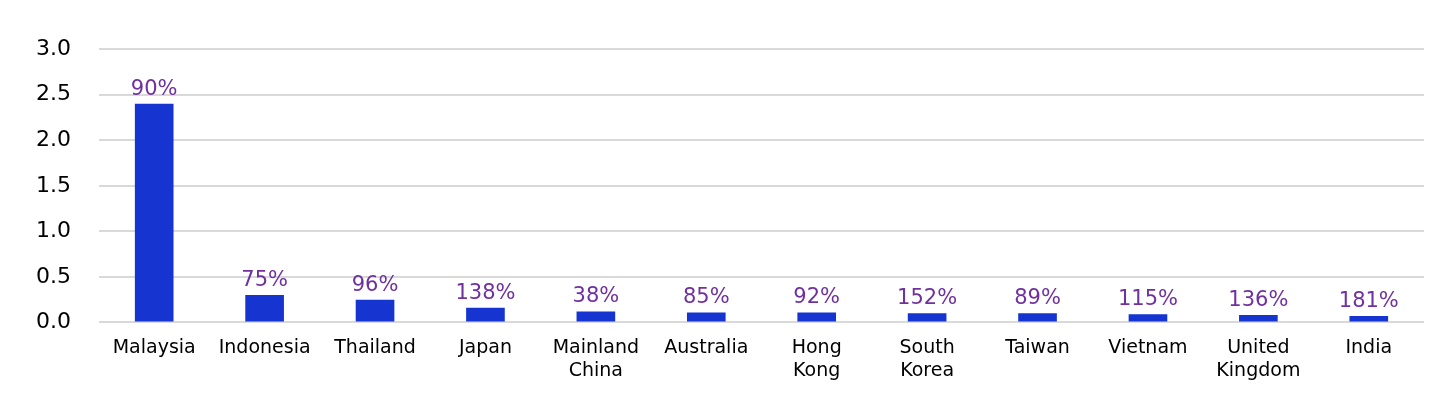 The width and height of the screenshot is (1442, 406). Describe the element at coordinates (154, 345) in the screenshot. I see `x-tick-label: Malaysia` at that location.